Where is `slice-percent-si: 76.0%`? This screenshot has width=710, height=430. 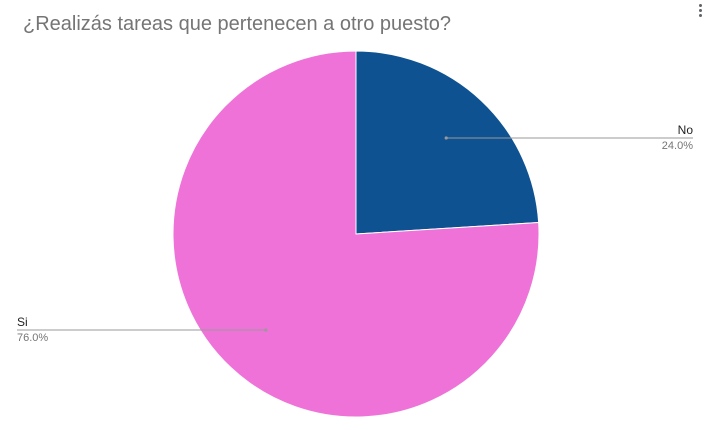
slice-percent-si: 76.0% is located at coordinates (32, 338).